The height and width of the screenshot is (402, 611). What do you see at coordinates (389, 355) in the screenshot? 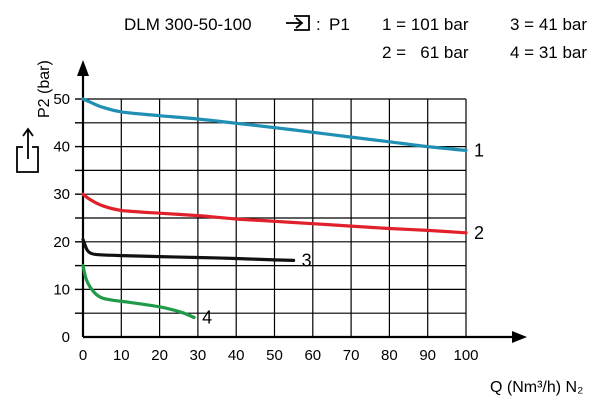
I see `x-tick-label: 80` at bounding box center [389, 355].